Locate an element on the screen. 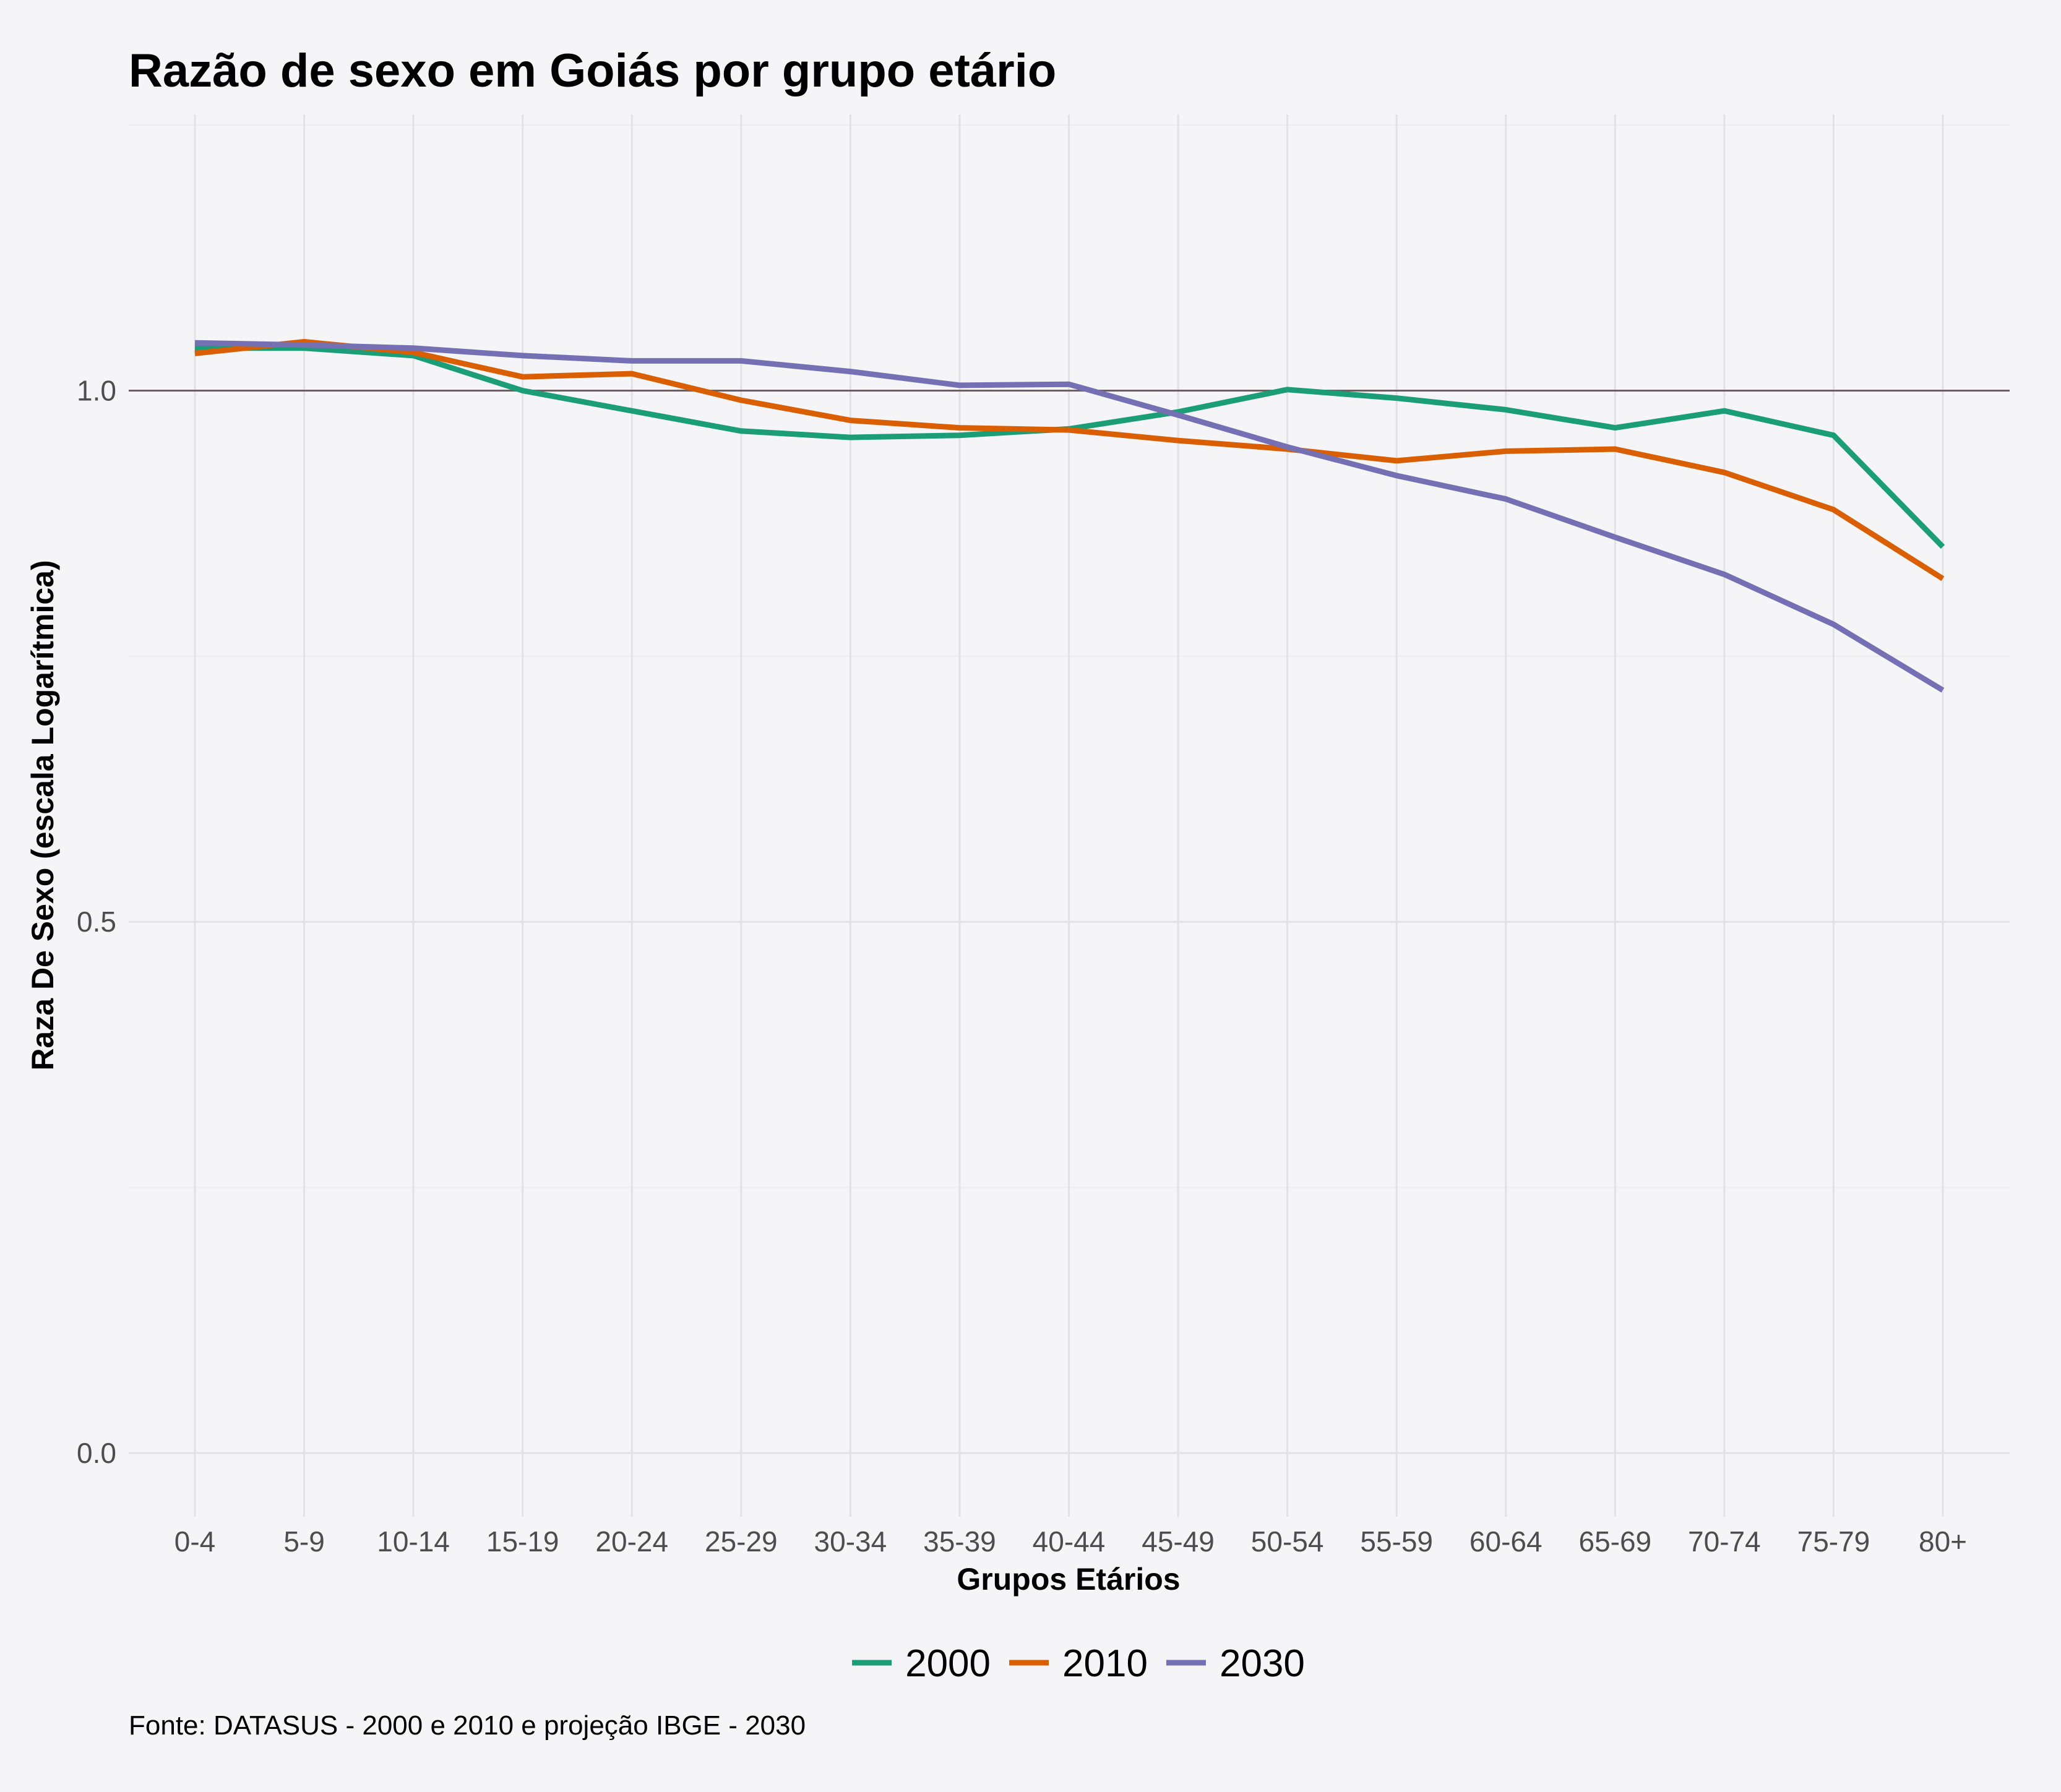  y-tick-label: 0.5 is located at coordinates (96, 922).